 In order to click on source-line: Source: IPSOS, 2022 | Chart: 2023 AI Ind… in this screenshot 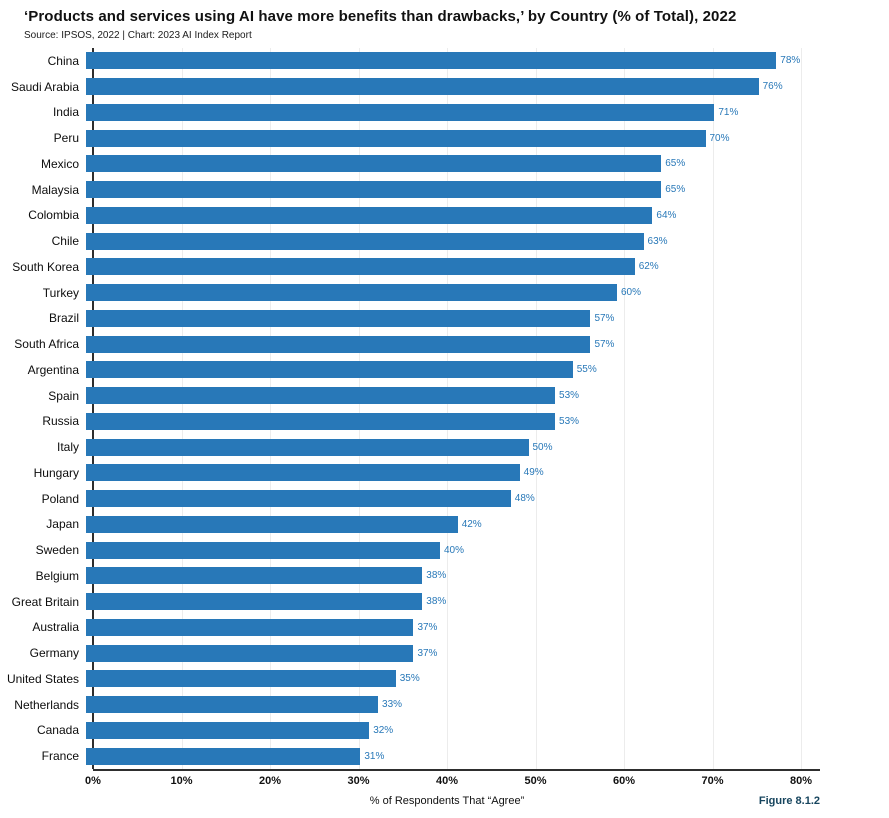, I will do `click(138, 35)`.